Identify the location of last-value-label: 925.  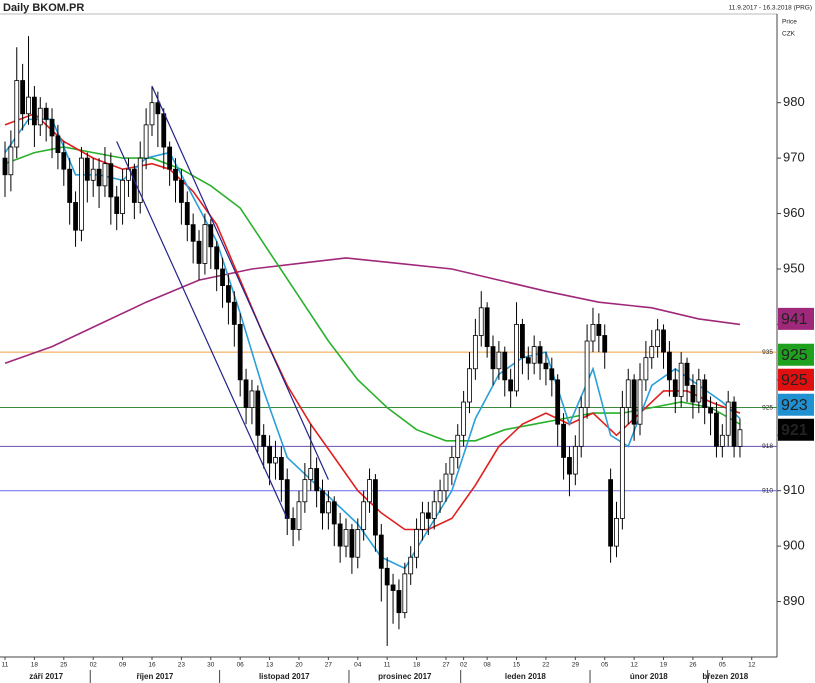
(794, 380).